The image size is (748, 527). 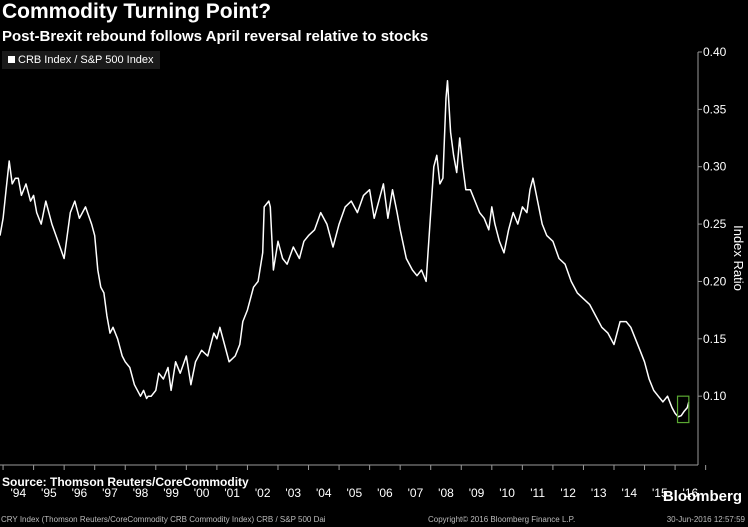 I want to click on x-tick-label: '05, so click(x=355, y=493).